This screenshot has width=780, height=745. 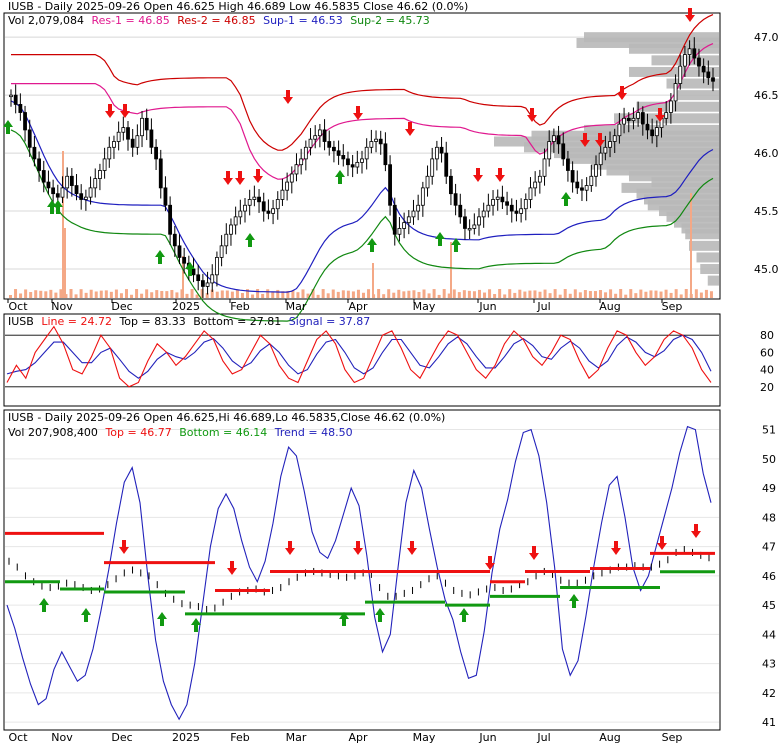 What do you see at coordinates (769, 664) in the screenshot?
I see `y-tick-label: 43` at bounding box center [769, 664].